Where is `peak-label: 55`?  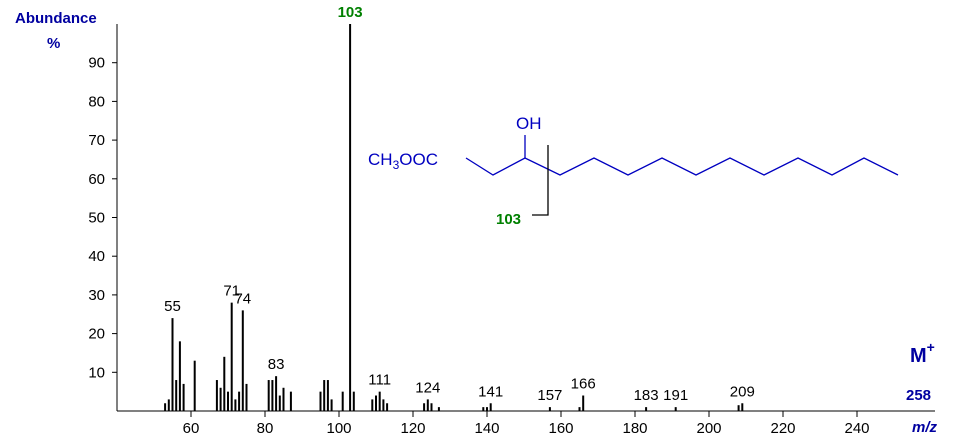 peak-label: 55 is located at coordinates (172, 306).